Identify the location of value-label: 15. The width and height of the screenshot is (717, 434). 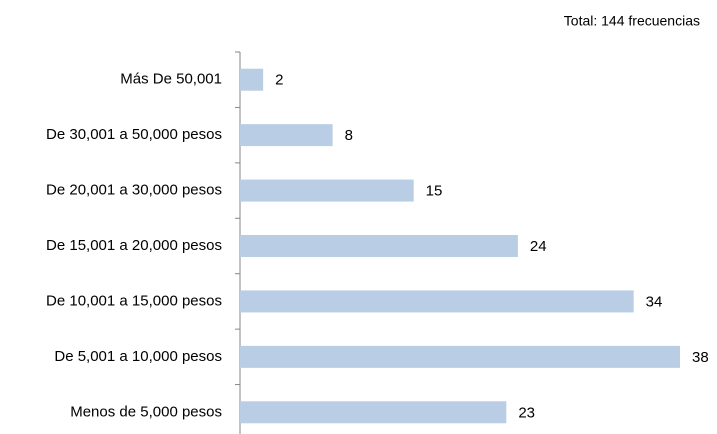
(434, 191).